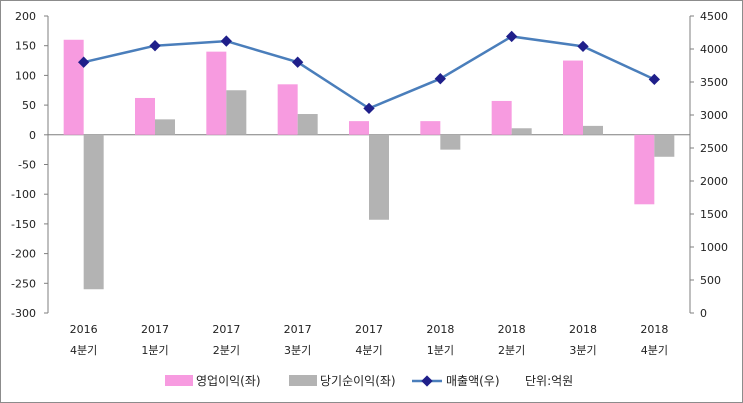 Image resolution: width=743 pixels, height=403 pixels. What do you see at coordinates (427, 381) in the screenshot?
I see `legend-marker-revenue` at bounding box center [427, 381].